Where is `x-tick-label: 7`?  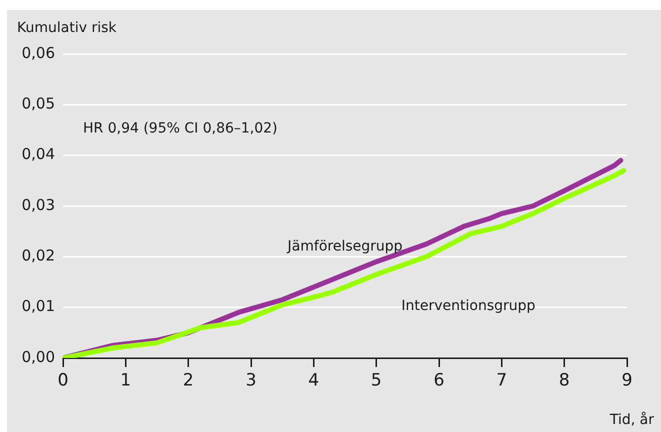
x-tick-label: 7 is located at coordinates (502, 380).